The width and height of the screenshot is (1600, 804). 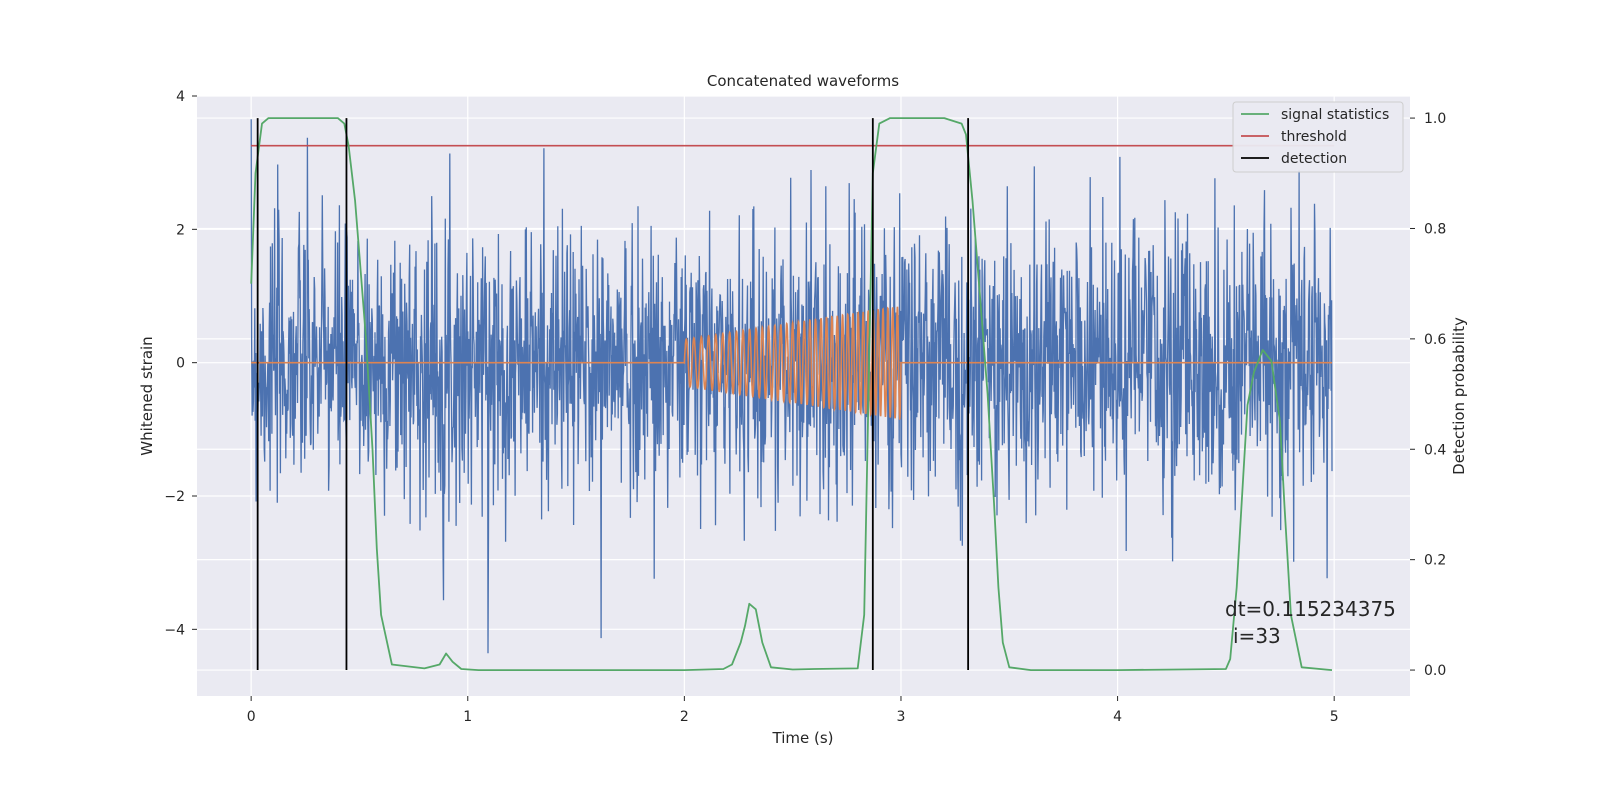 I want to click on y-axis-label: Whitened strain, so click(x=147, y=395).